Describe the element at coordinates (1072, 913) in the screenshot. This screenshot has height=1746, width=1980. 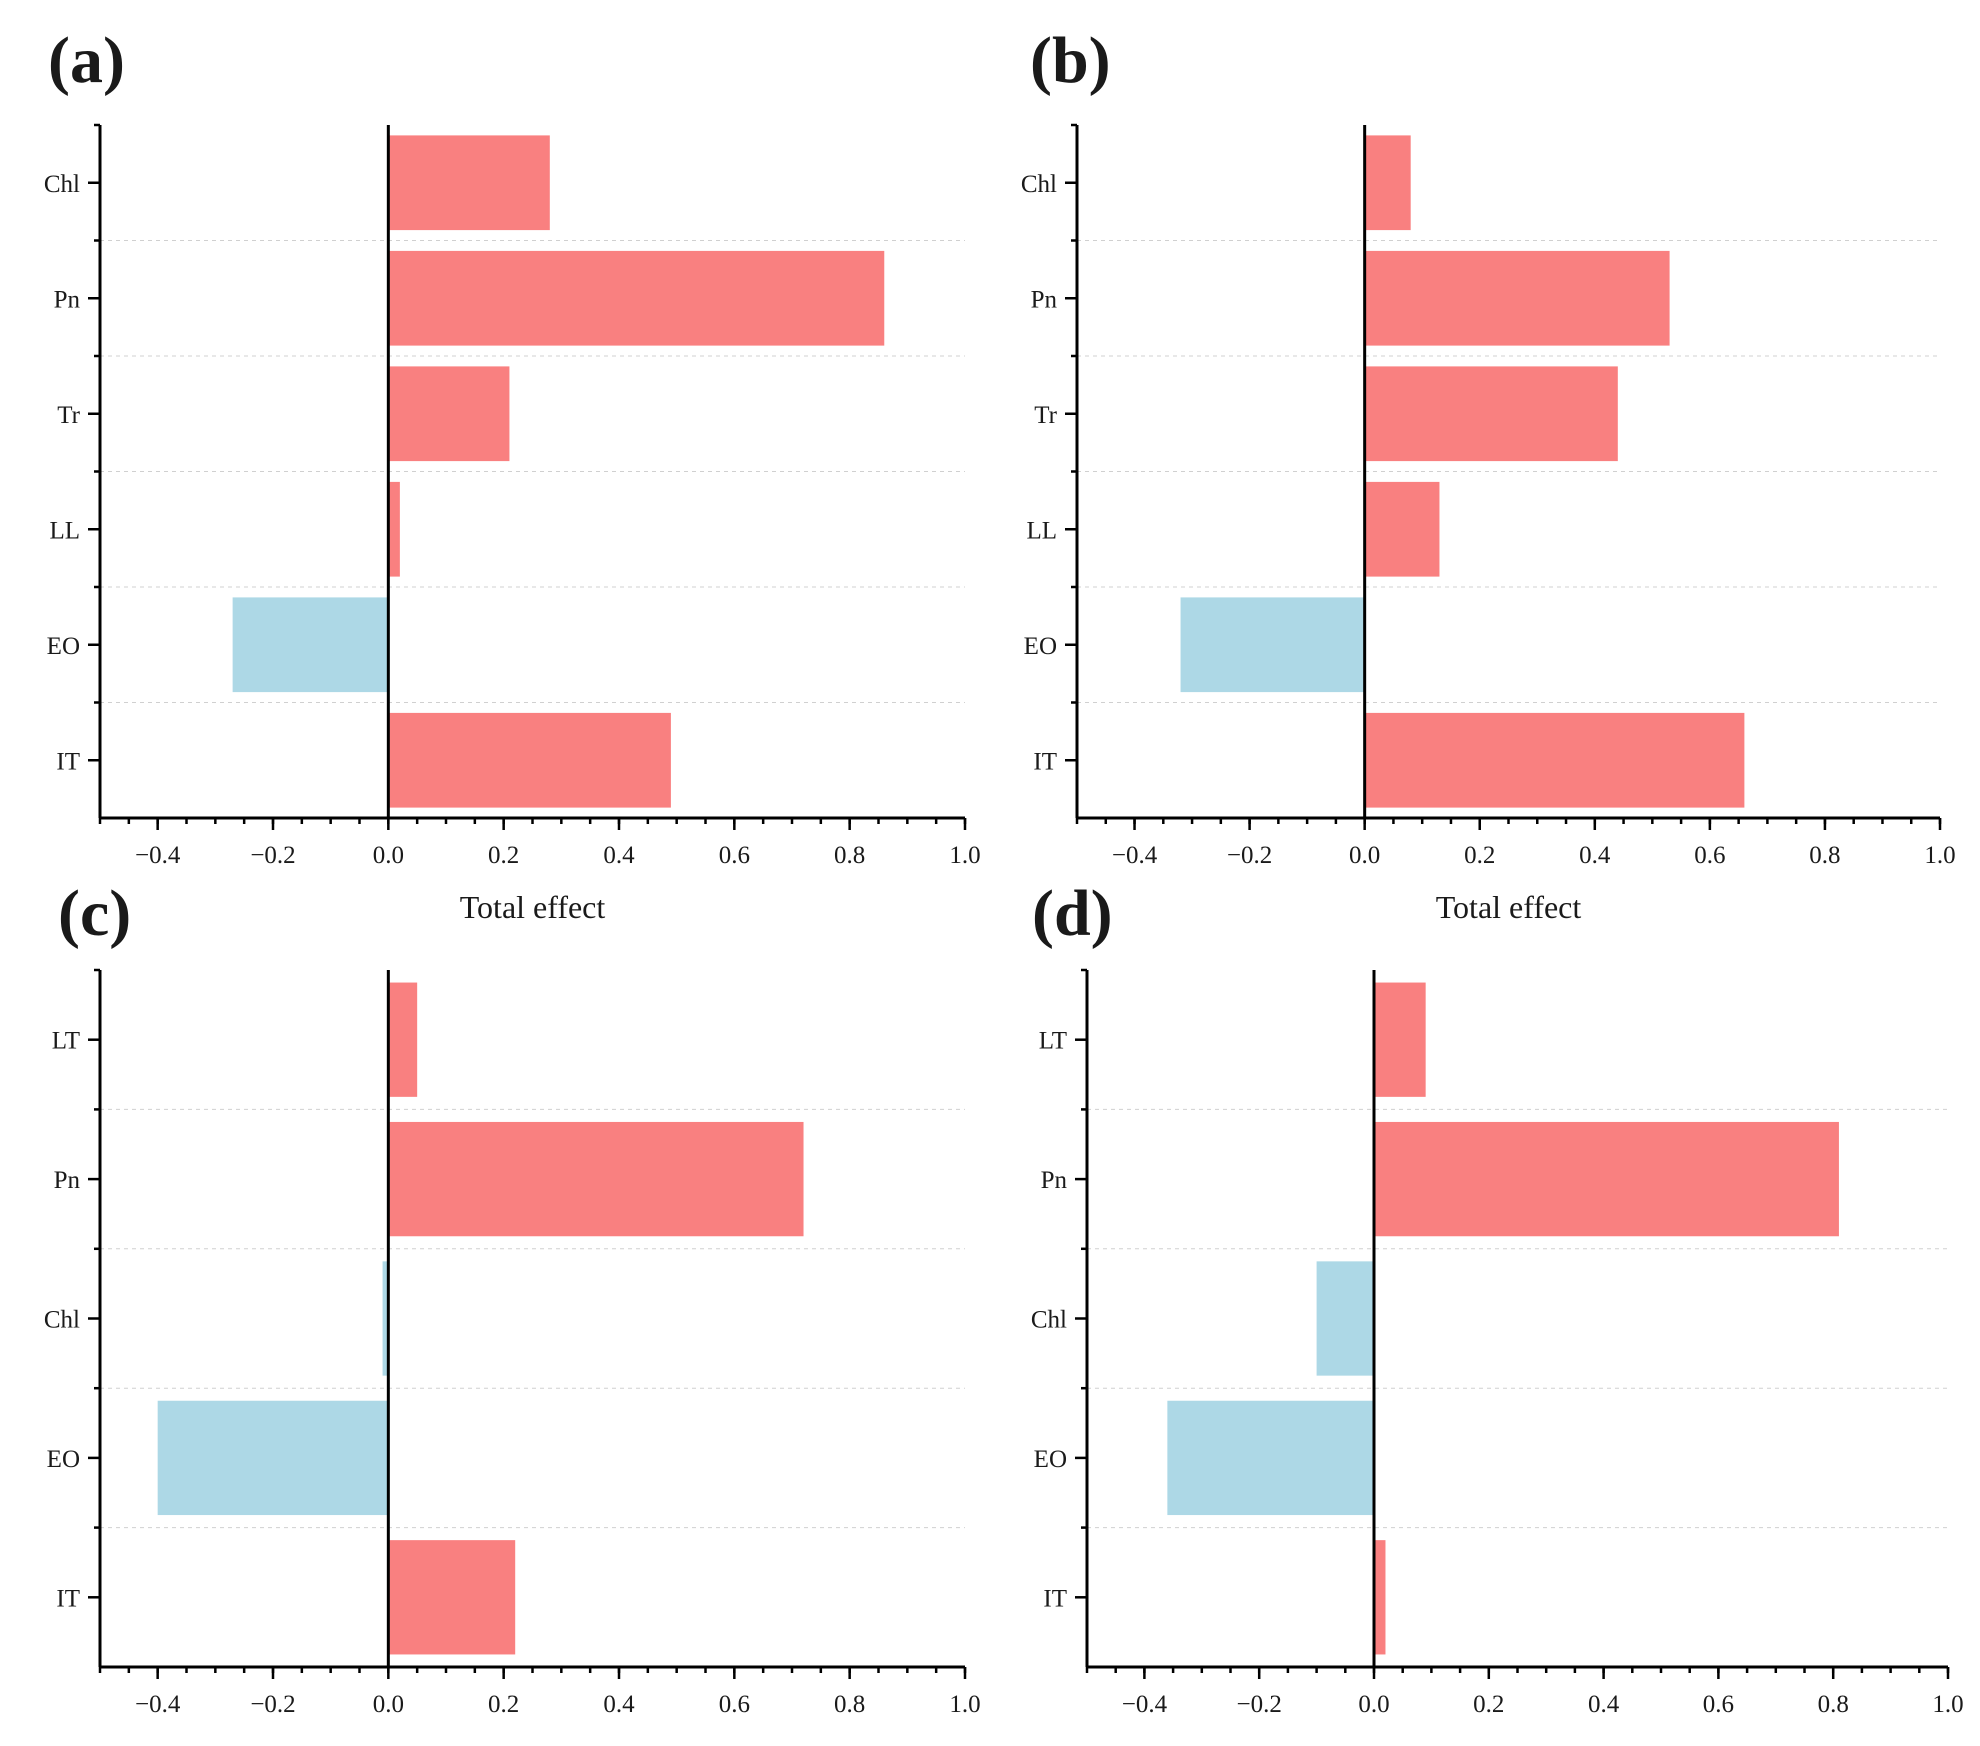
I see `panel-label: (d)` at that location.